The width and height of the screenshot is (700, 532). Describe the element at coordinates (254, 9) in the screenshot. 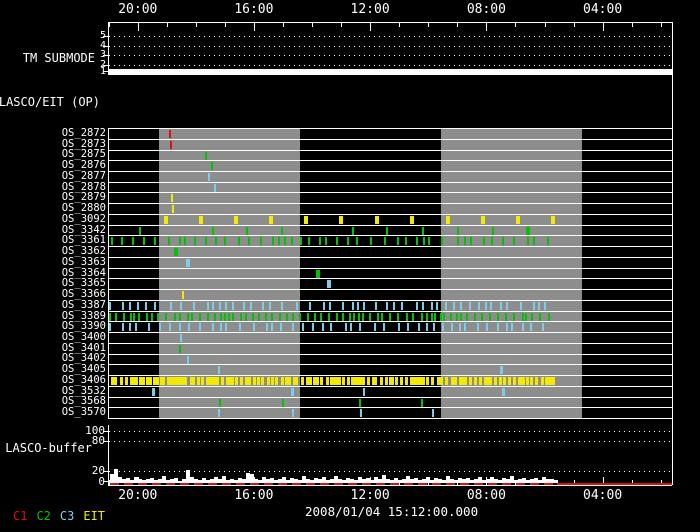

I see `top-axis-hour-label: 16:00` at that location.